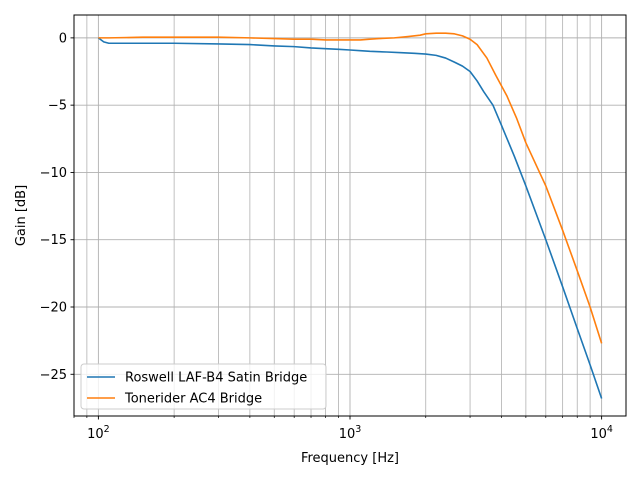 Image resolution: width=640 pixels, height=480 pixels. I want to click on x-tick-label: 10³, so click(350, 433).